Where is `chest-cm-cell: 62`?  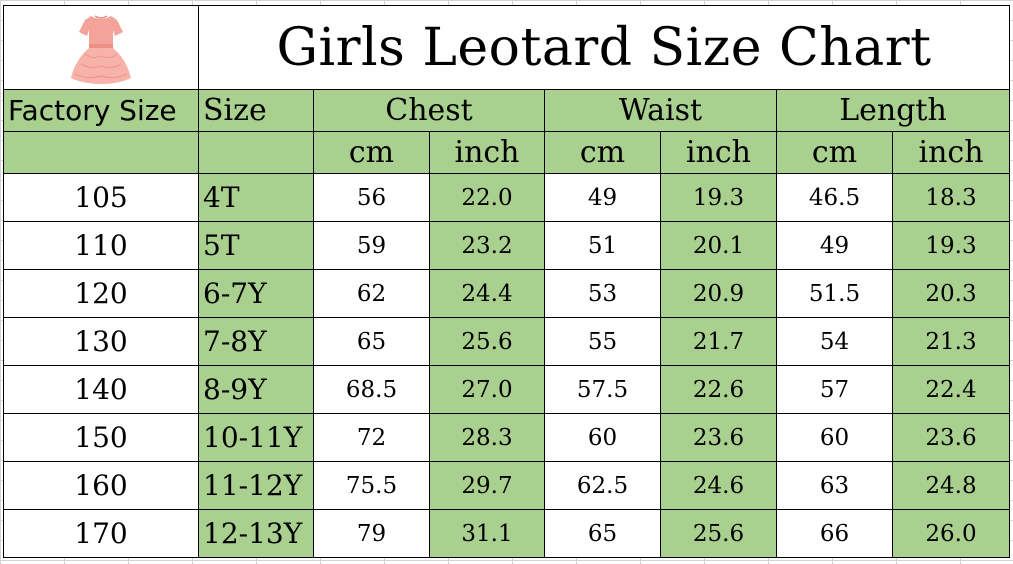
chest-cm-cell: 62 is located at coordinates (371, 293).